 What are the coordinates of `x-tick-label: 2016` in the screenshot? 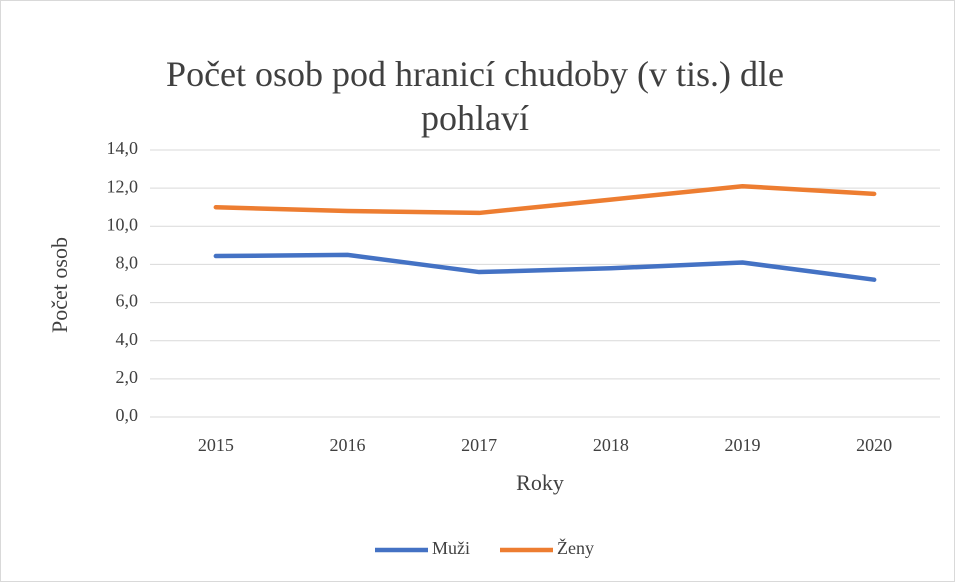 It's located at (348, 445).